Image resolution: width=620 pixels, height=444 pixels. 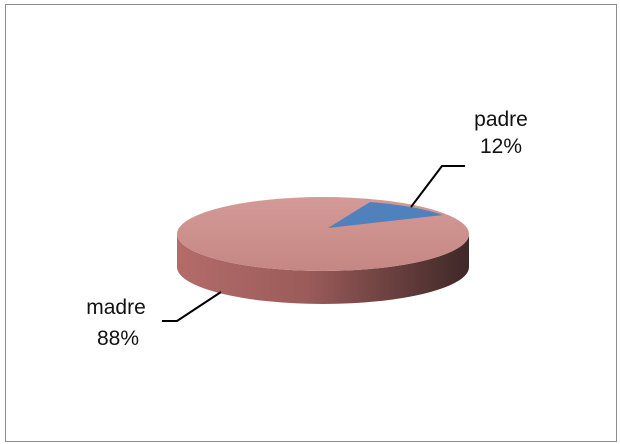 I want to click on leader-line-padre, so click(x=437, y=186).